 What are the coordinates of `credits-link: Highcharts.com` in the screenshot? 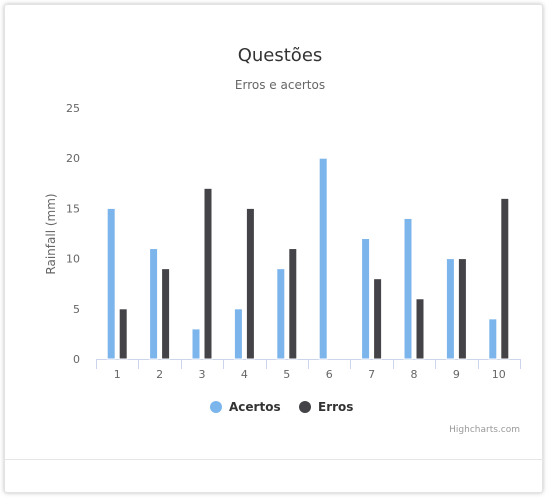 It's located at (484, 430).